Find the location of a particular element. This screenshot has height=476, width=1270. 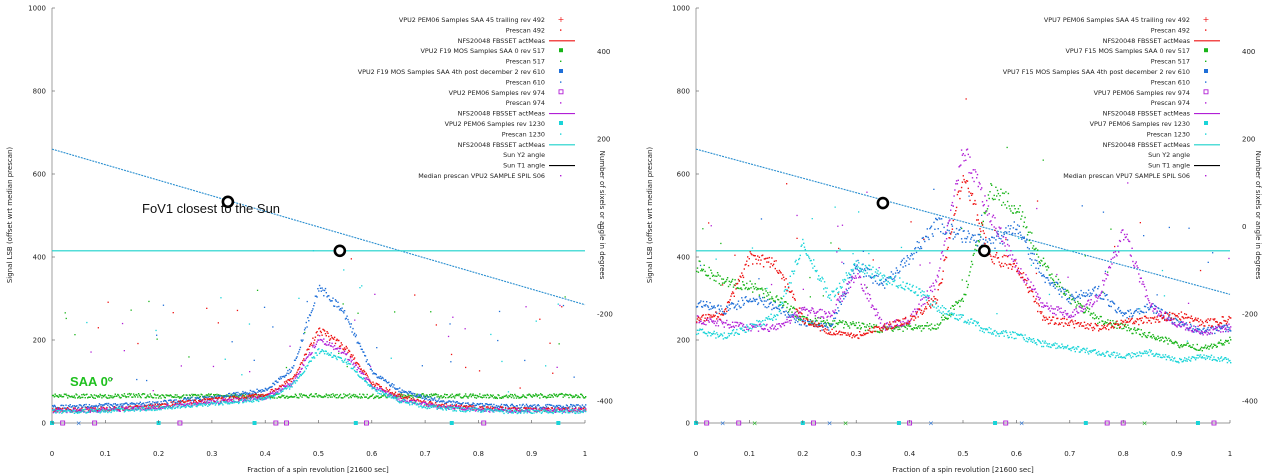

outlier-point-cyan is located at coordinates (491, 334).